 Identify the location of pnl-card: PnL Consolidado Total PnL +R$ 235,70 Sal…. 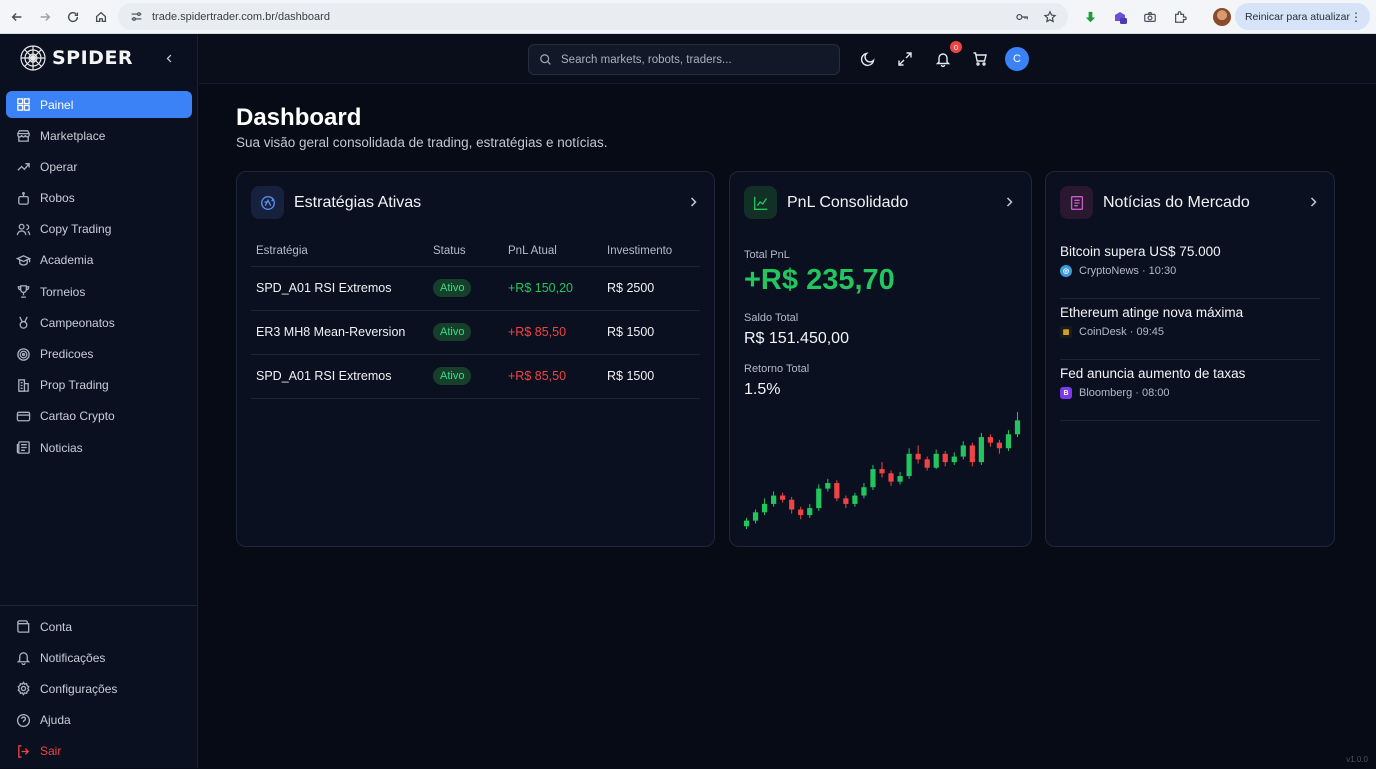
(880, 359).